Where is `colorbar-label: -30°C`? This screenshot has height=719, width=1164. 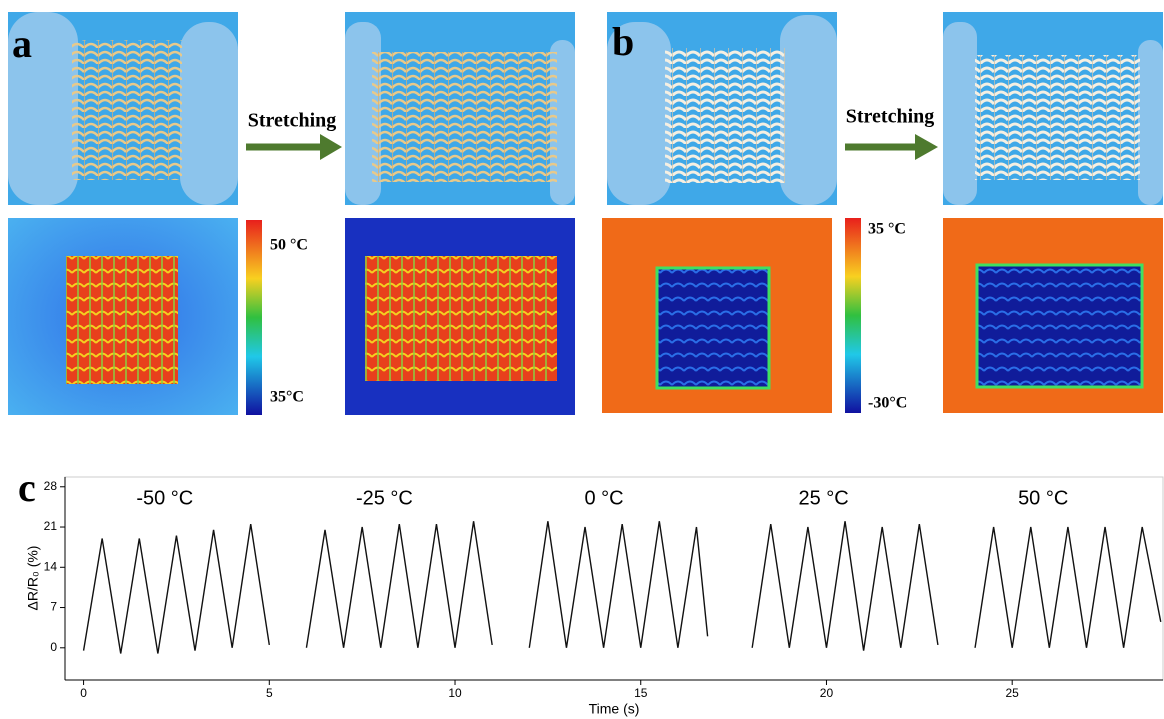
colorbar-label: -30°C is located at coordinates (887, 403).